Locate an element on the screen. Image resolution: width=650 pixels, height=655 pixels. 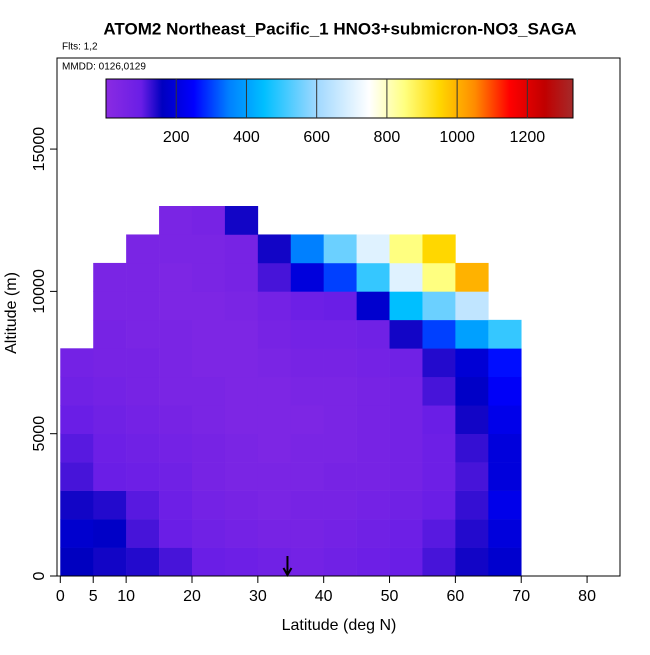
subtitle: Flts: 1,2 is located at coordinates (80, 47).